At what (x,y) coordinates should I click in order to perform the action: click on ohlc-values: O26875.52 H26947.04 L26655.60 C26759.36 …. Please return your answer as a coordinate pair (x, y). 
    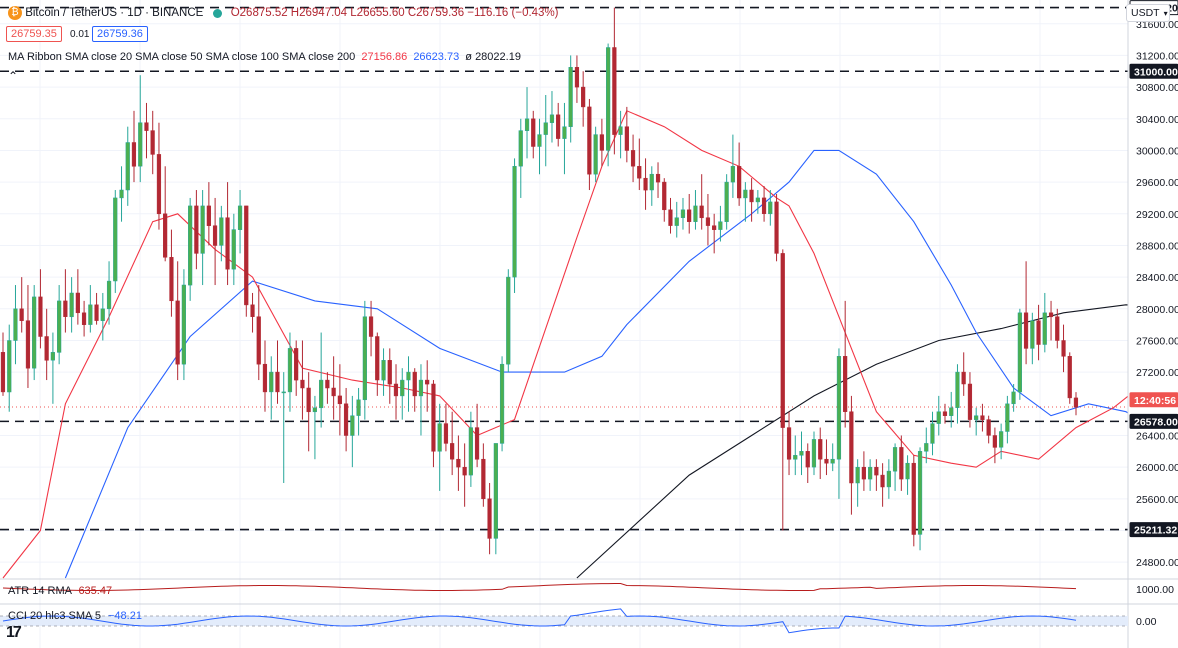
    Looking at the image, I should click on (394, 13).